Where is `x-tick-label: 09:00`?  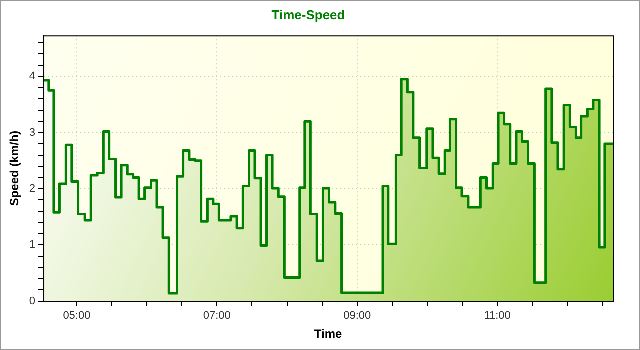 x-tick-label: 09:00 is located at coordinates (358, 316).